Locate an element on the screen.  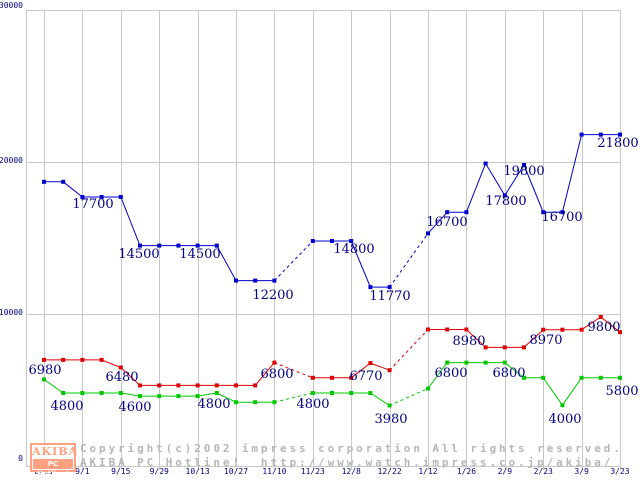
value-label: 6480 is located at coordinates (121, 377).